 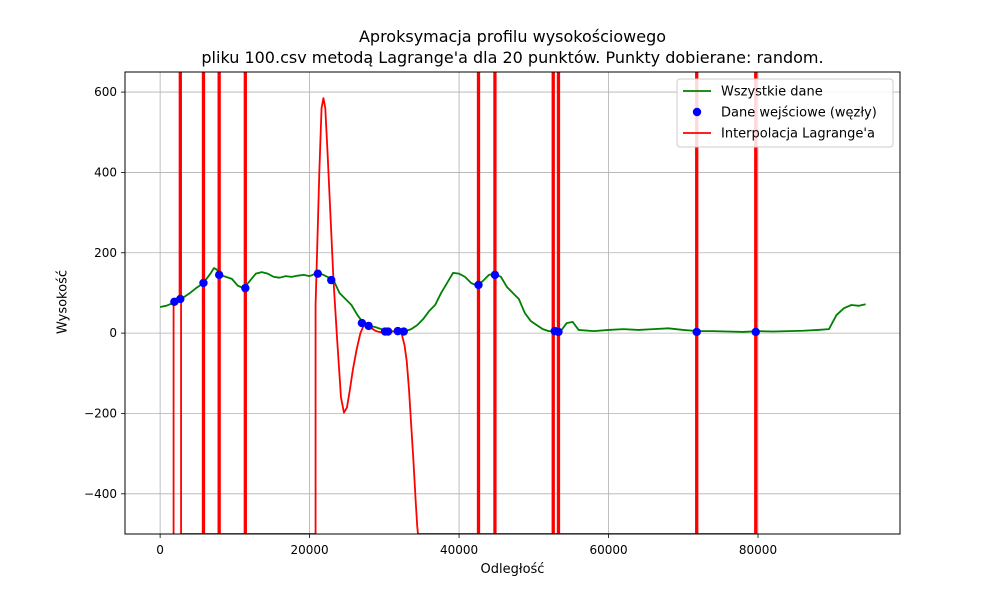 What do you see at coordinates (113, 333) in the screenshot?
I see `y-tick-label: 0` at bounding box center [113, 333].